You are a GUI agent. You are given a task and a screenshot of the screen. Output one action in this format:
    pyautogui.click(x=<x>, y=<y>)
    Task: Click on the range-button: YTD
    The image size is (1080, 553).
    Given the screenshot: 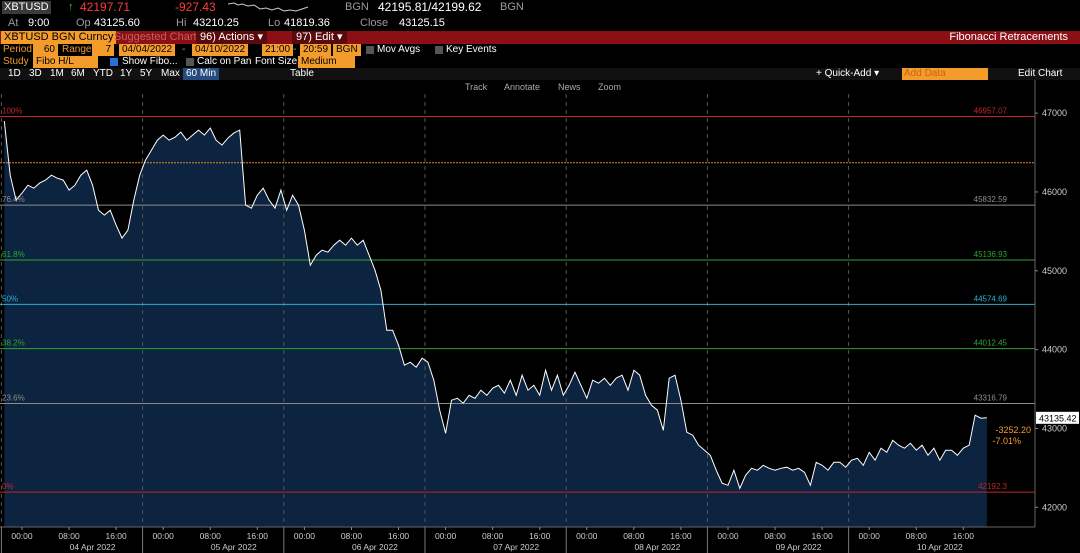 What is the action you would take?
    pyautogui.click(x=103, y=73)
    